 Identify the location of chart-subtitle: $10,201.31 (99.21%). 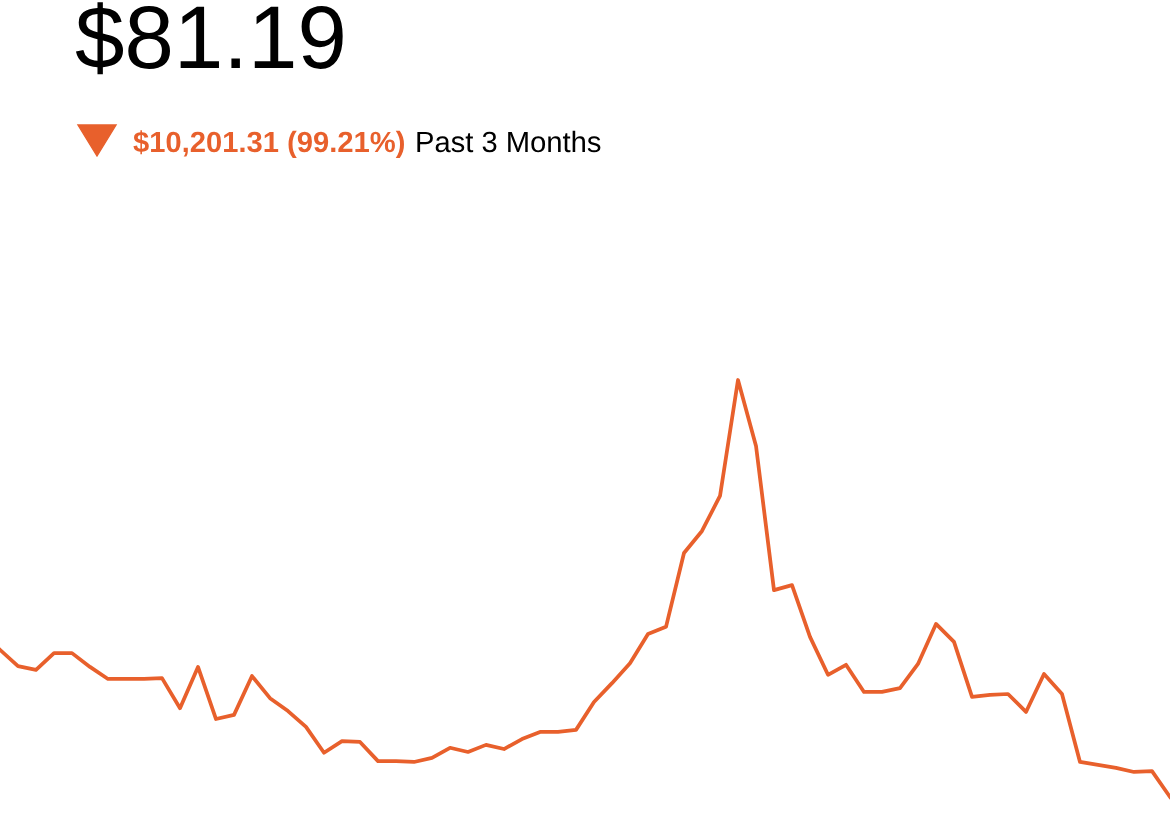
(268, 144).